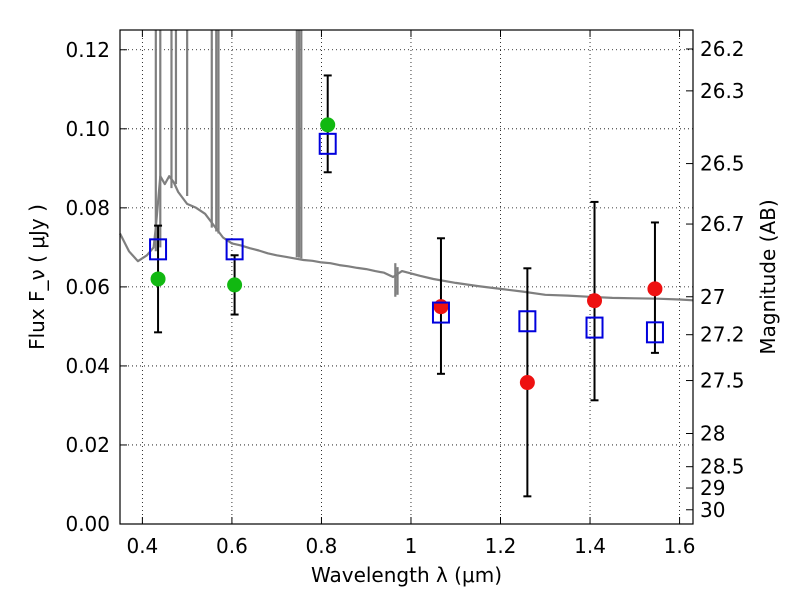 The height and width of the screenshot is (600, 800). I want to click on y-tick-label: 0.04, so click(87, 366).